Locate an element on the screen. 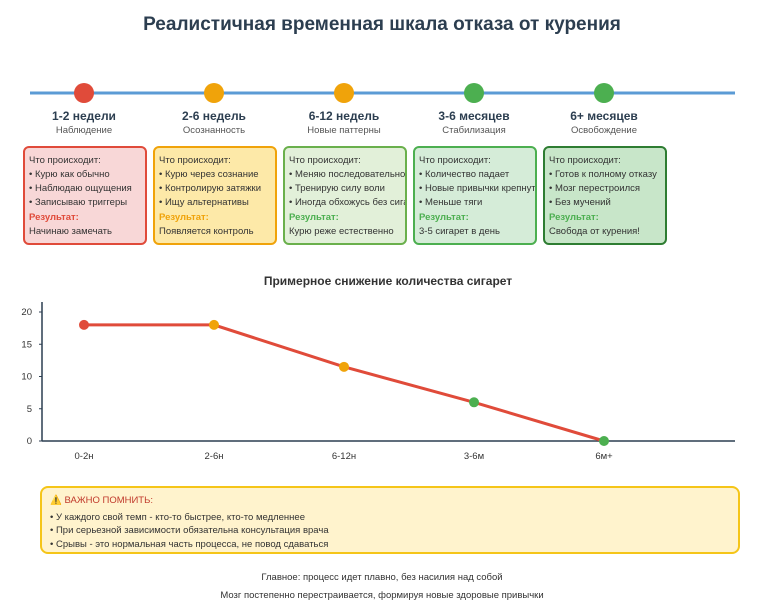  y-tick-label: 20 is located at coordinates (26, 312).